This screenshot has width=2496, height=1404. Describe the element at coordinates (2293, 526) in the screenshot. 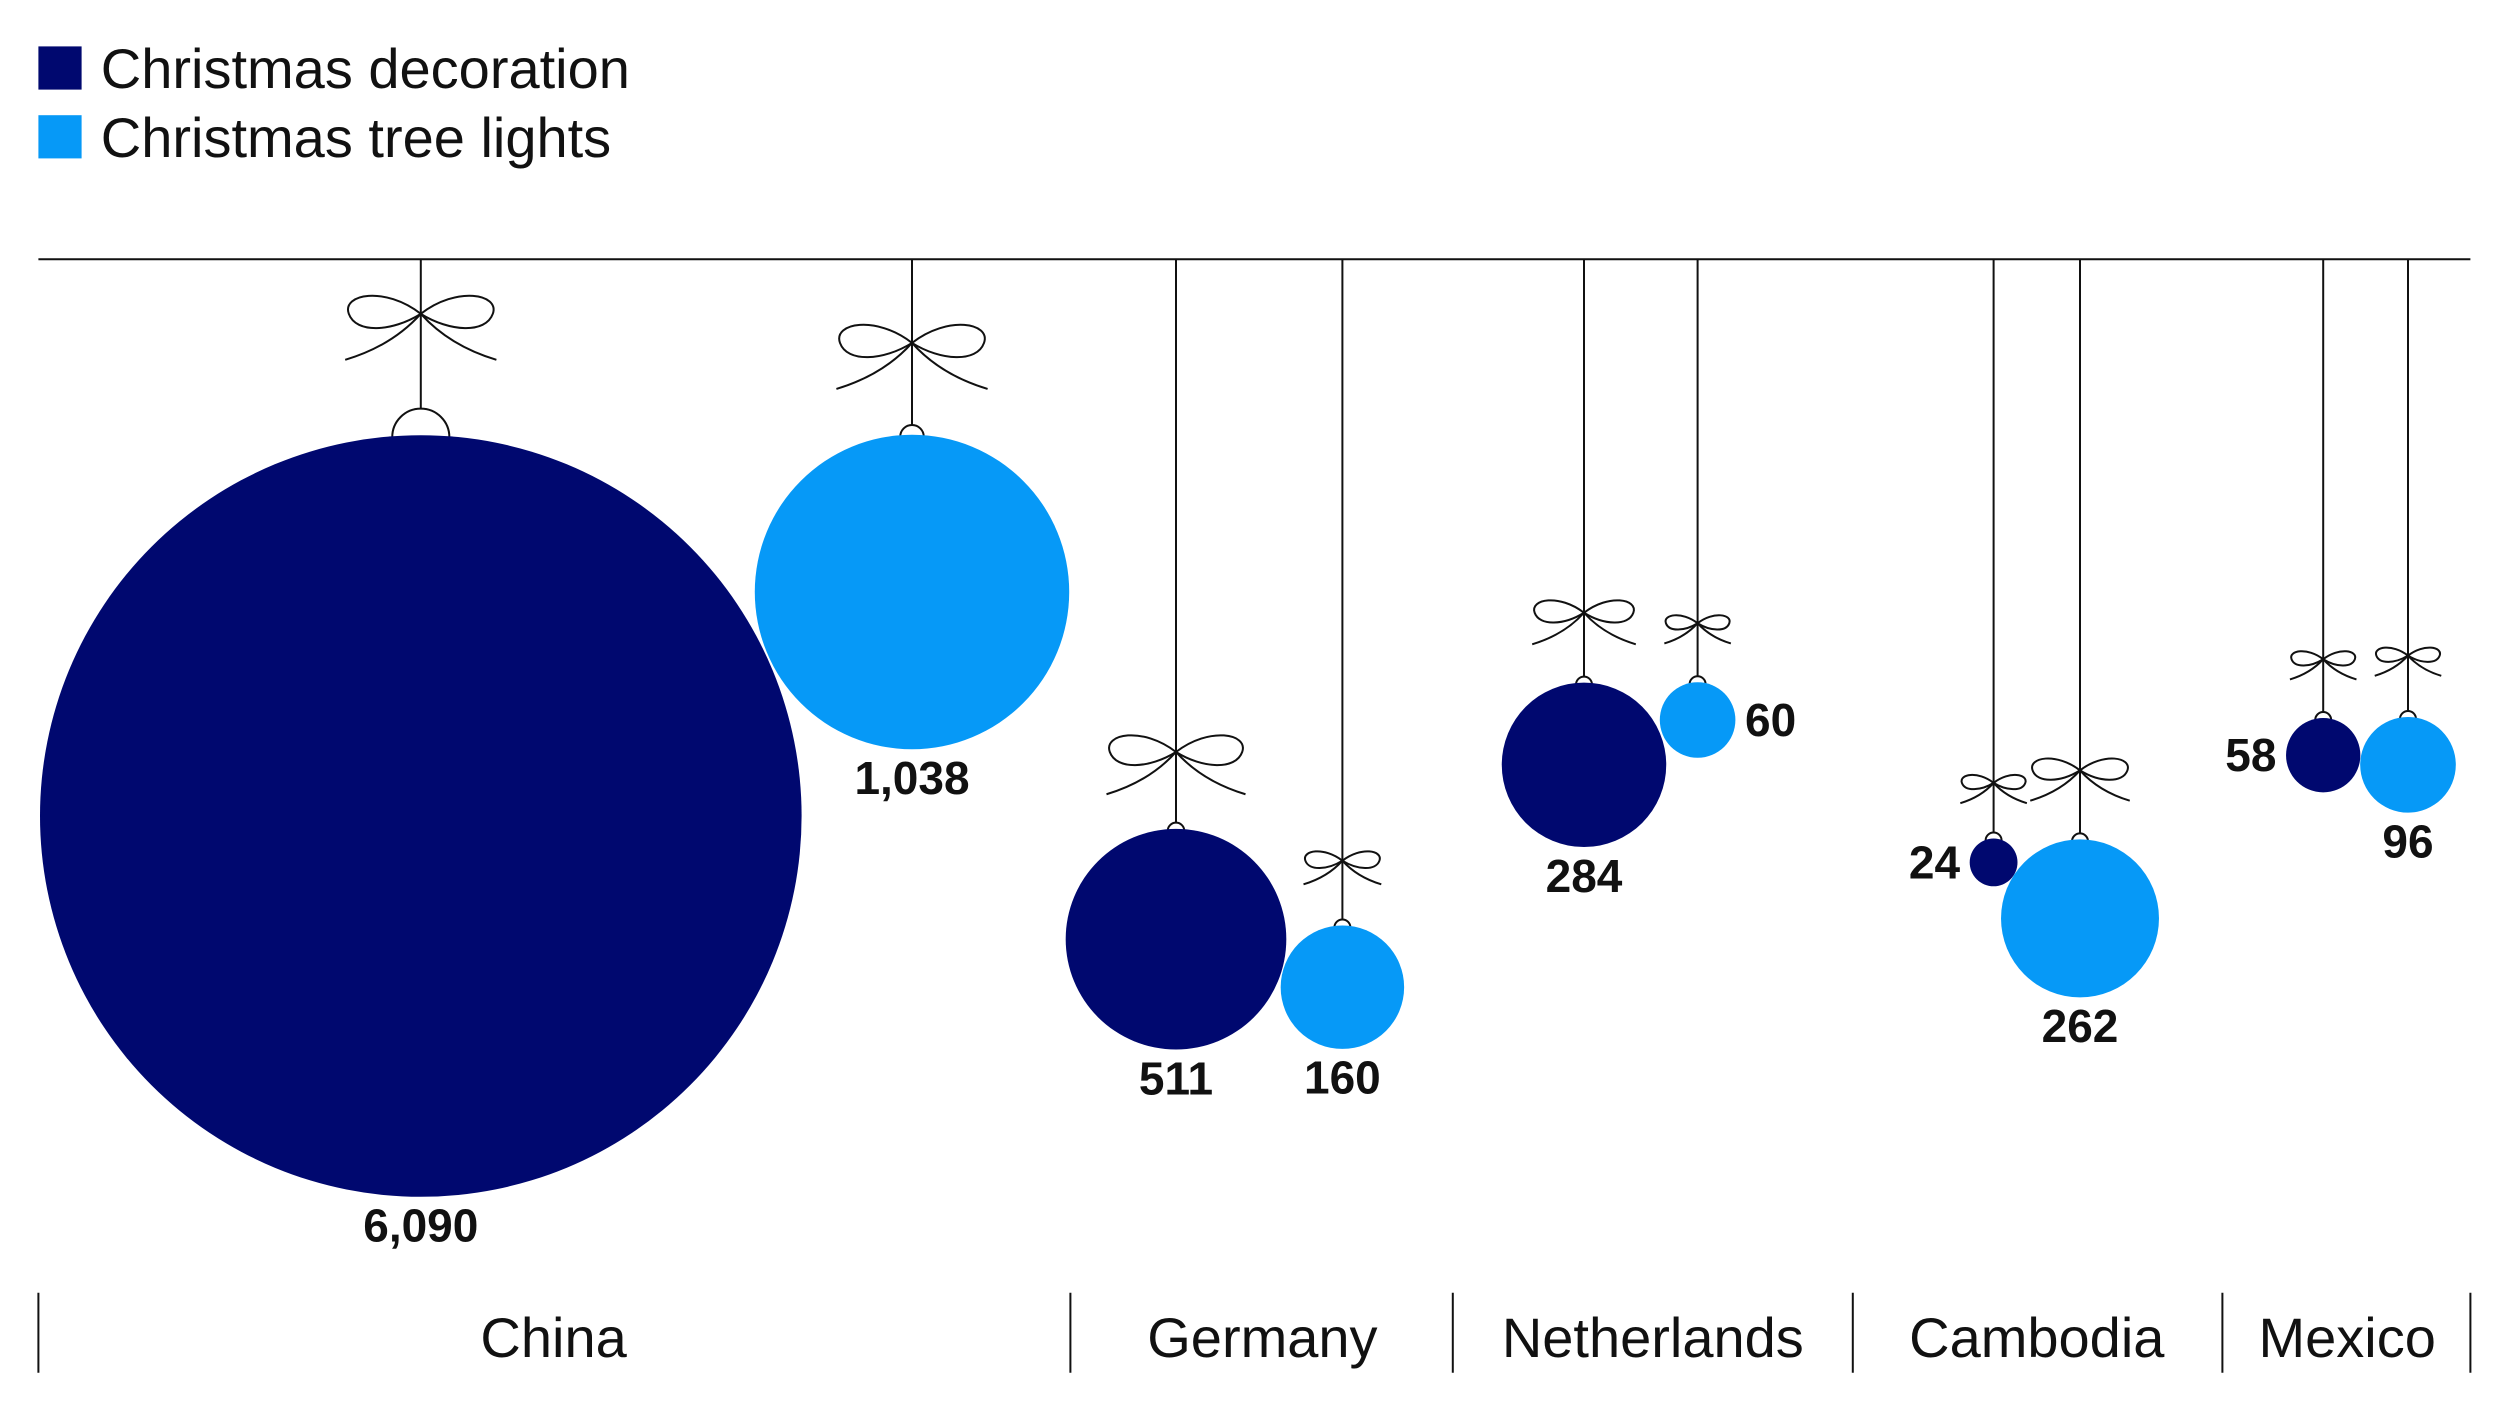

I see `ornament-mexico-decoration: 58` at that location.